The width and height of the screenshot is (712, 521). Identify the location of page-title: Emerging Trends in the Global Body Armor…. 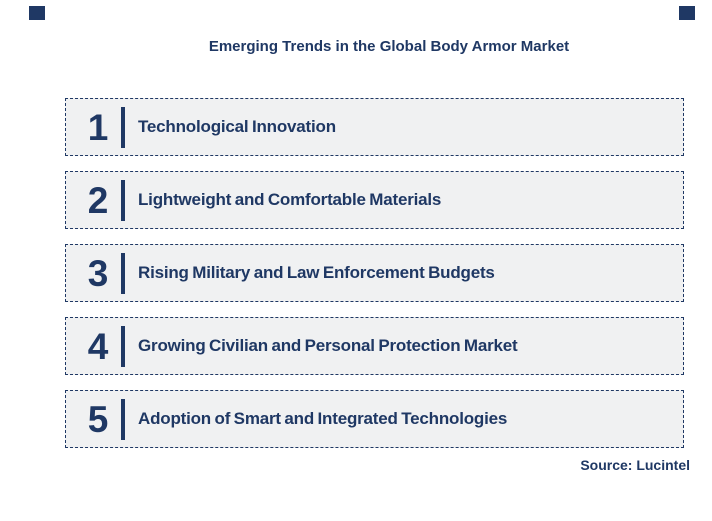
(389, 46).